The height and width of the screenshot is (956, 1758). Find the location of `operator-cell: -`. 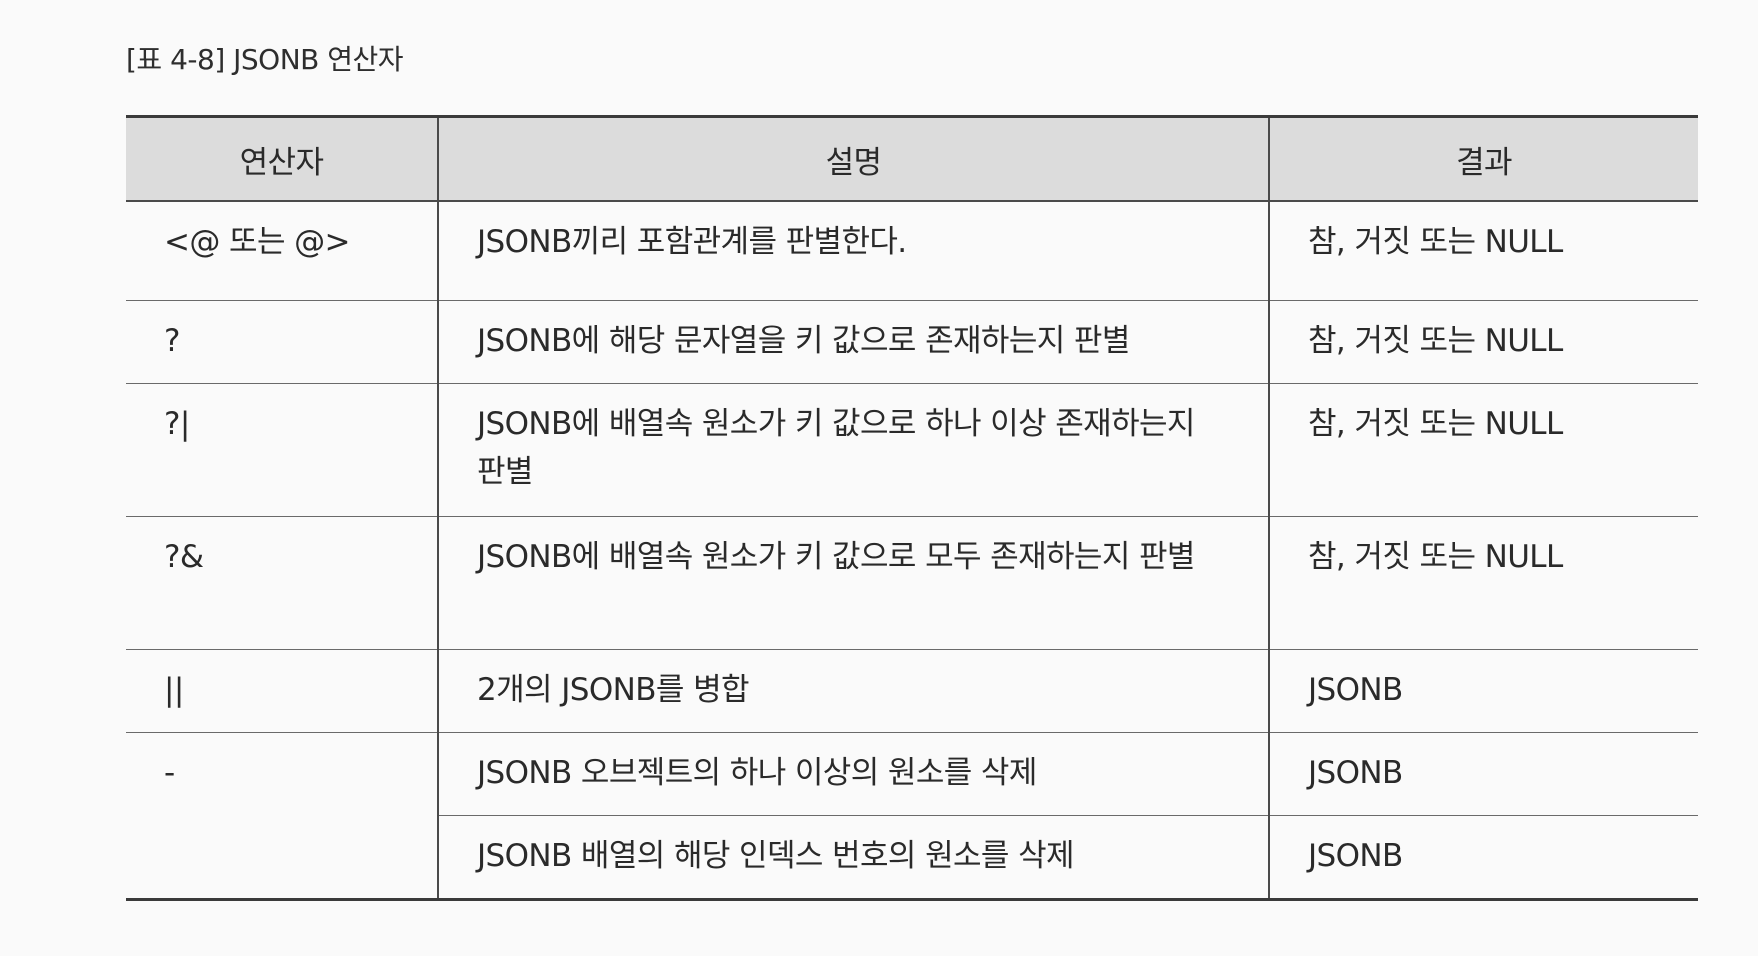

operator-cell: - is located at coordinates (282, 816).